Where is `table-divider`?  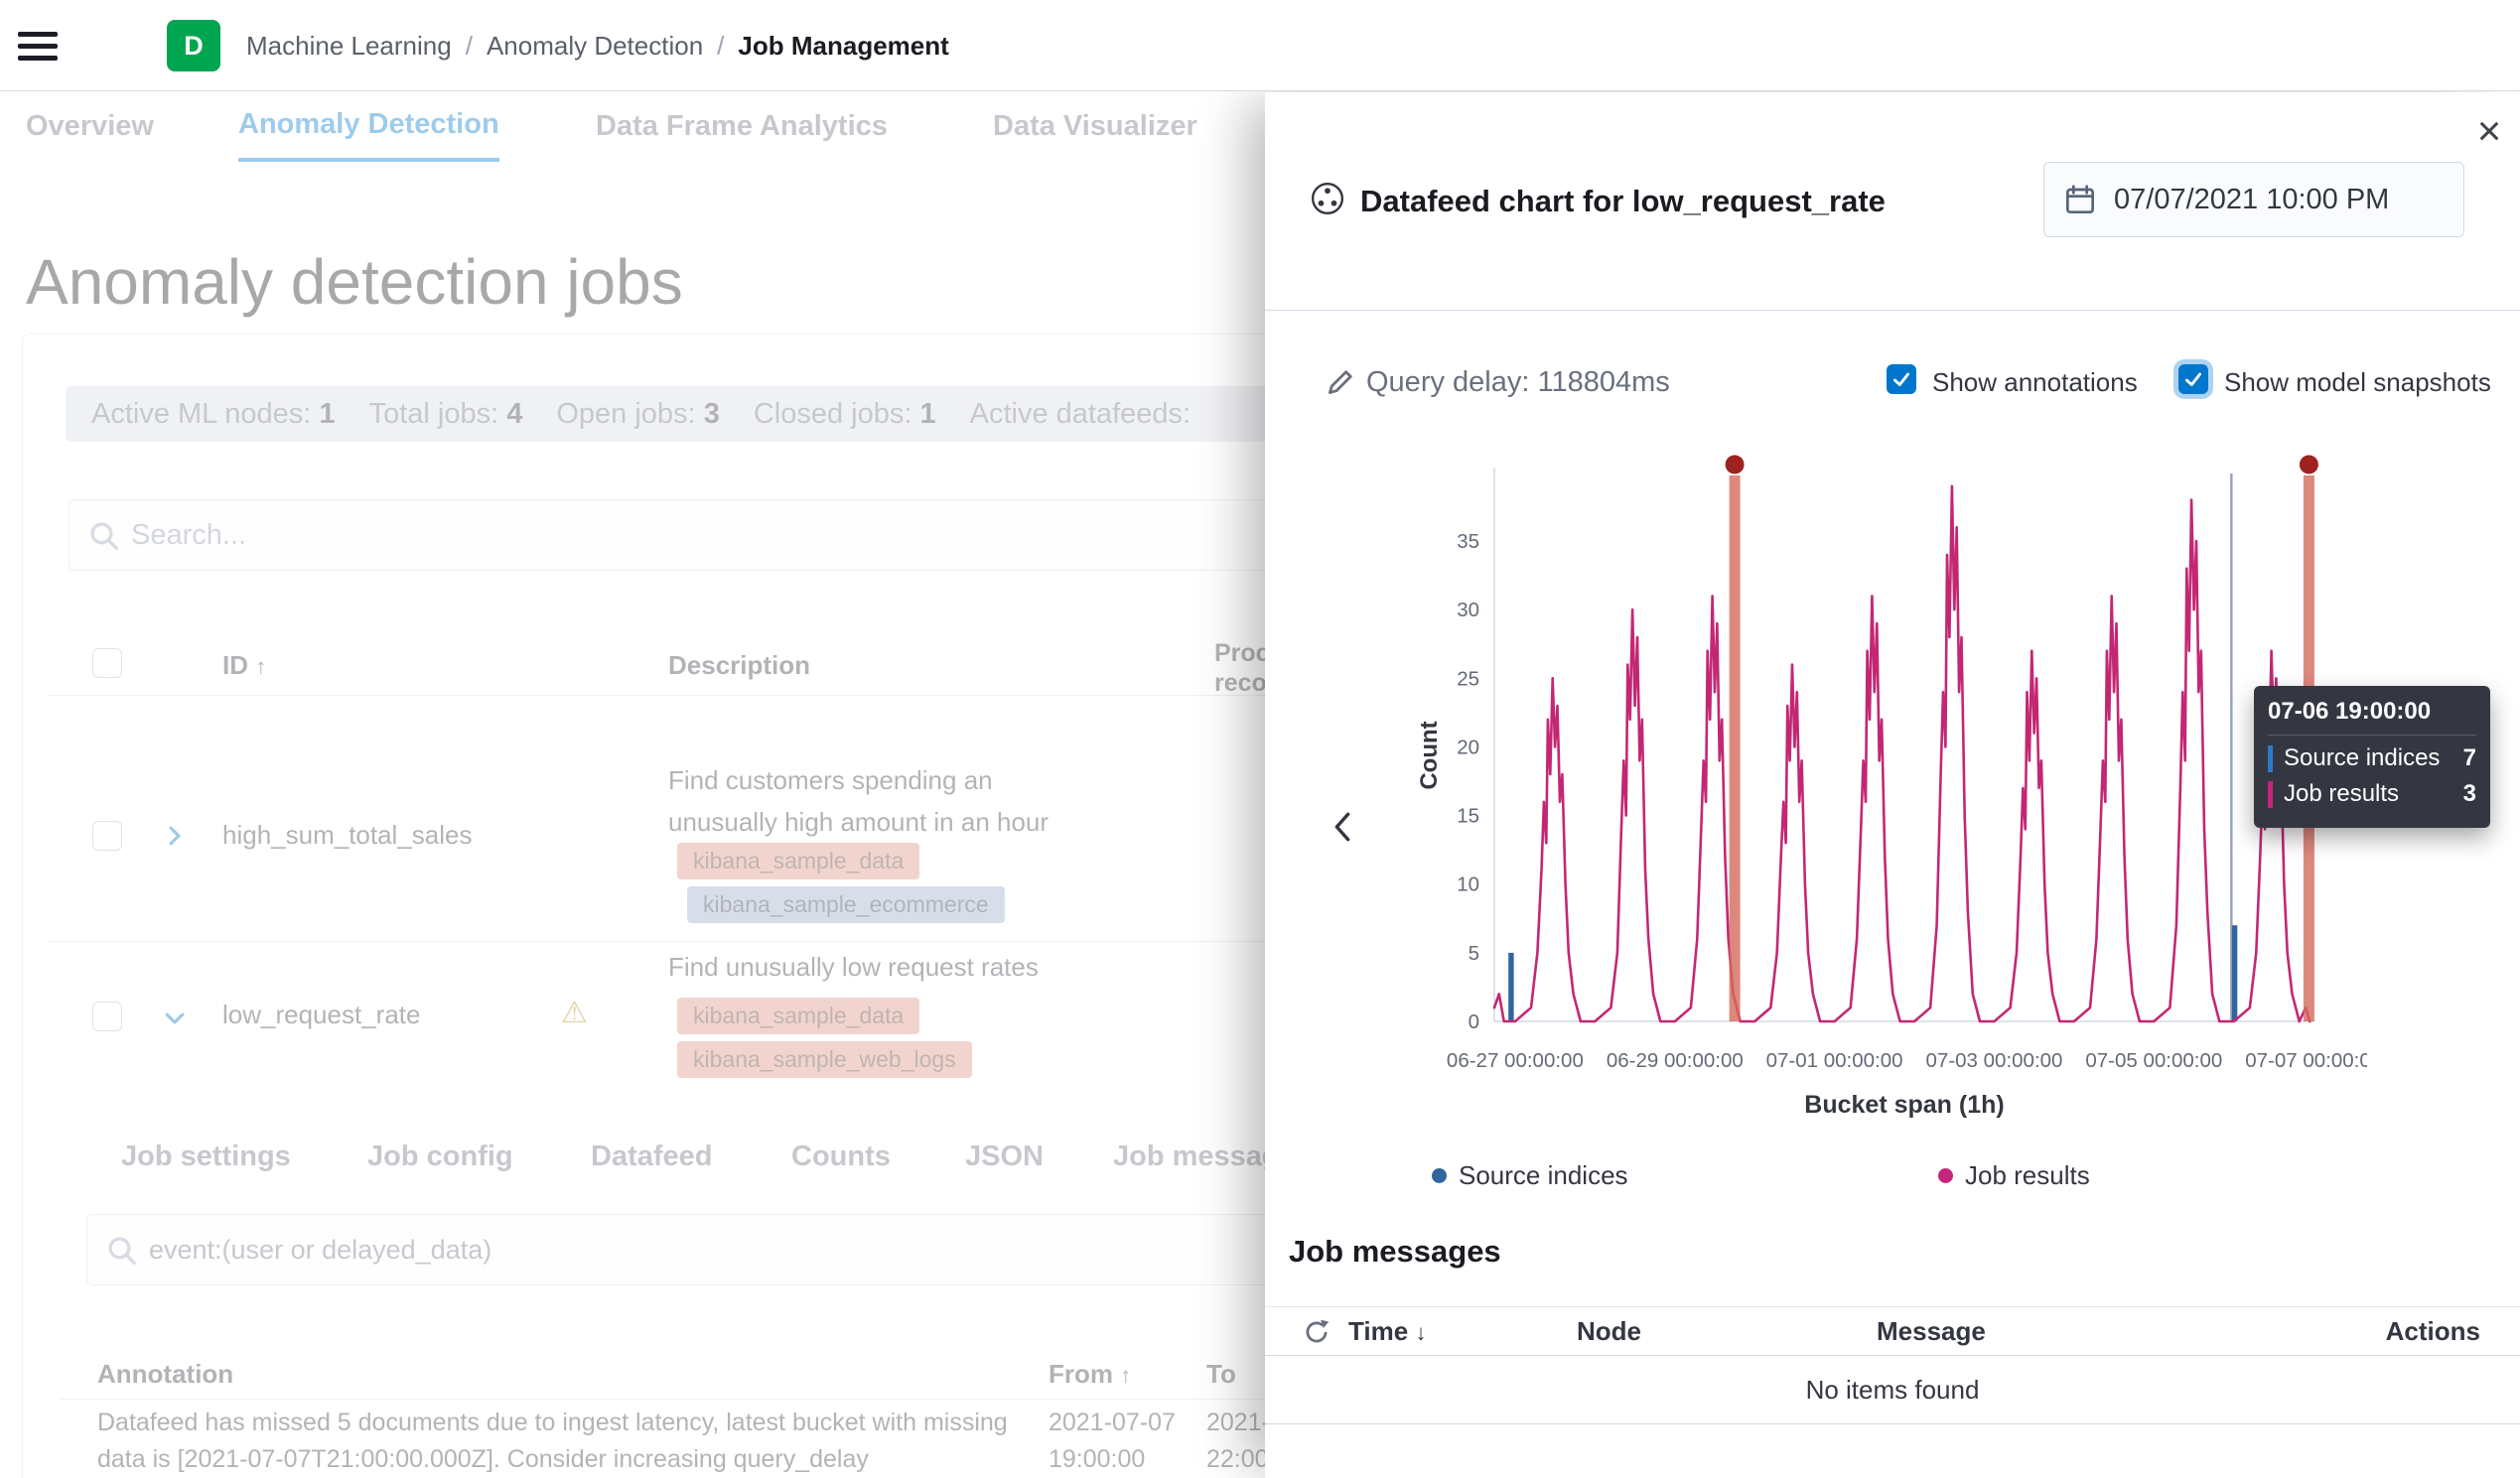 table-divider is located at coordinates (1892, 1423).